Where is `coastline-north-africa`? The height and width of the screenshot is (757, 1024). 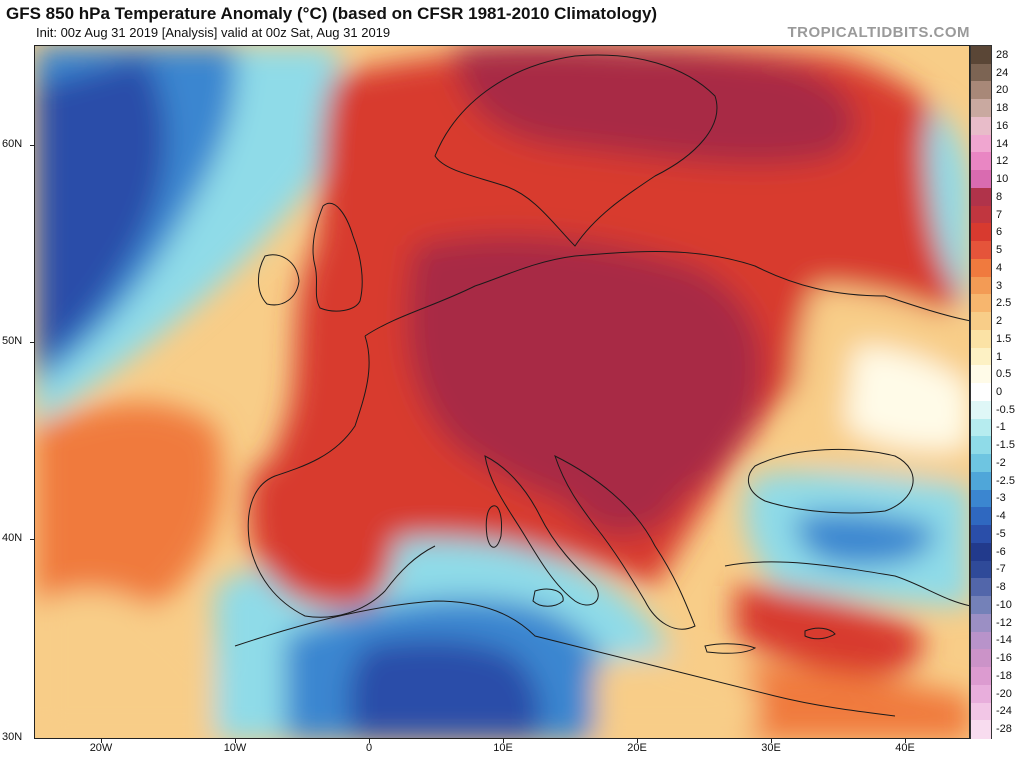 coastline-north-africa is located at coordinates (565, 658).